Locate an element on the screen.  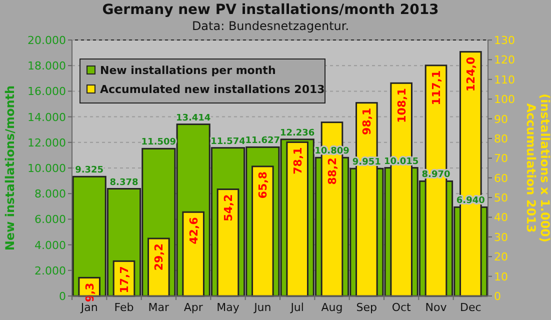
y-tick-label: 0 is located at coordinates (62, 296).